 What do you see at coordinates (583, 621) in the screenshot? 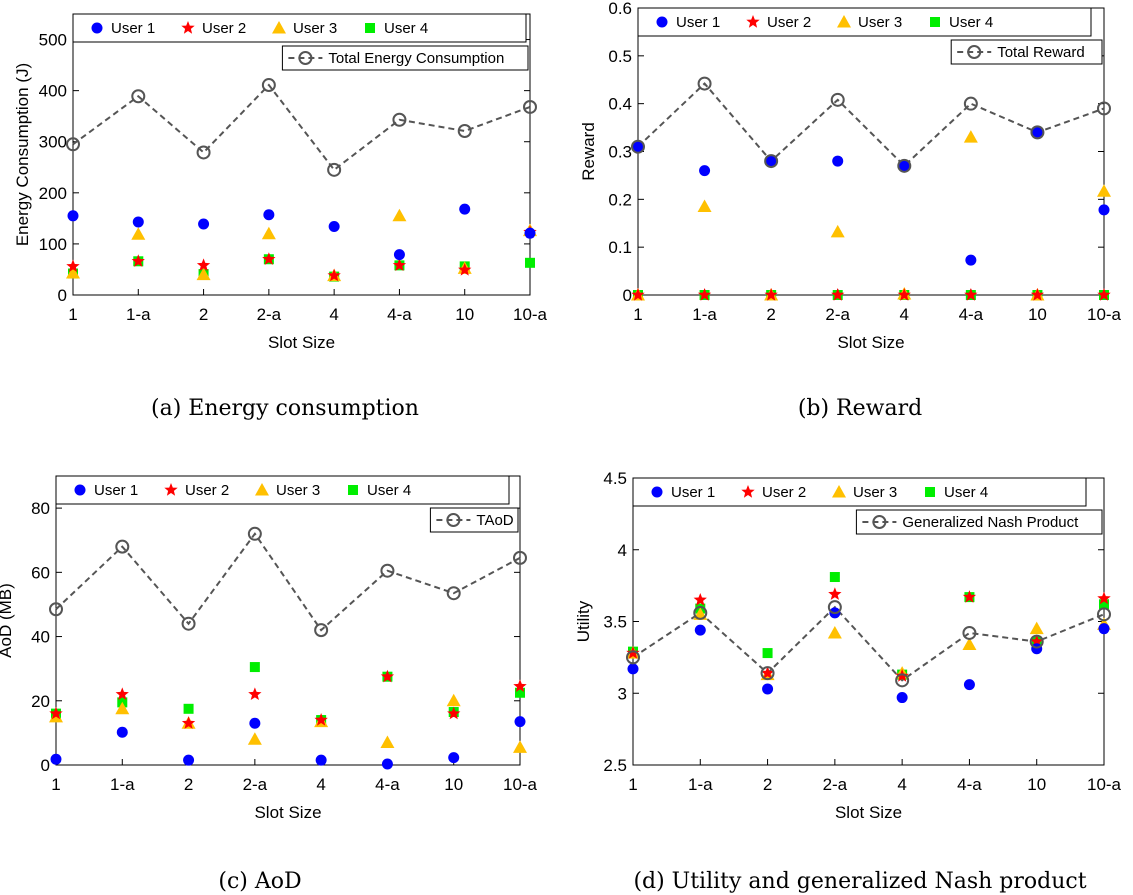
I see `y-axis-label: Utility` at bounding box center [583, 621].